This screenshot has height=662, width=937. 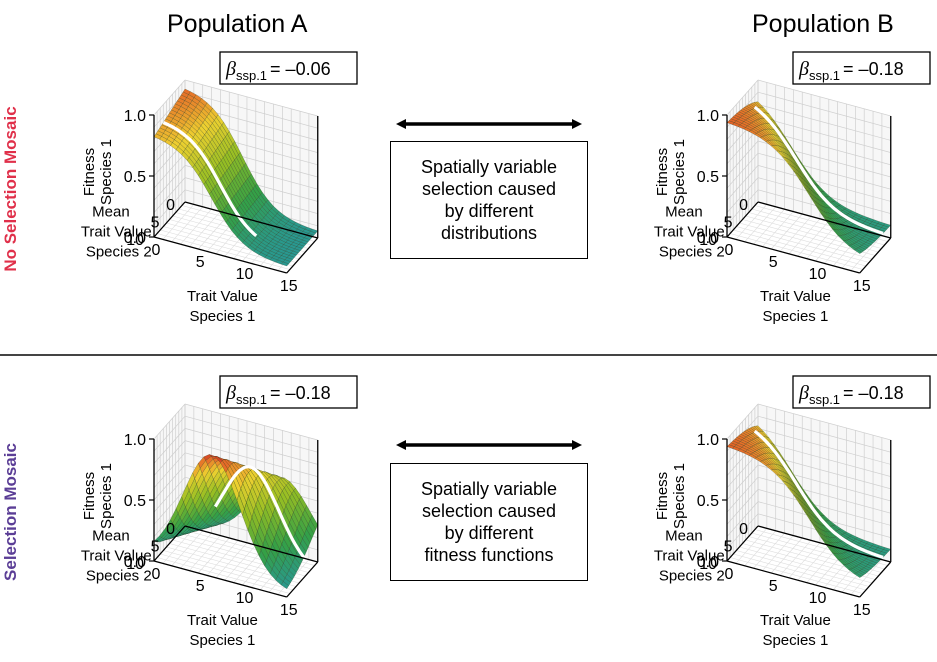 What do you see at coordinates (106, 172) in the screenshot?
I see `z-axis-label-line: Species 1` at bounding box center [106, 172].